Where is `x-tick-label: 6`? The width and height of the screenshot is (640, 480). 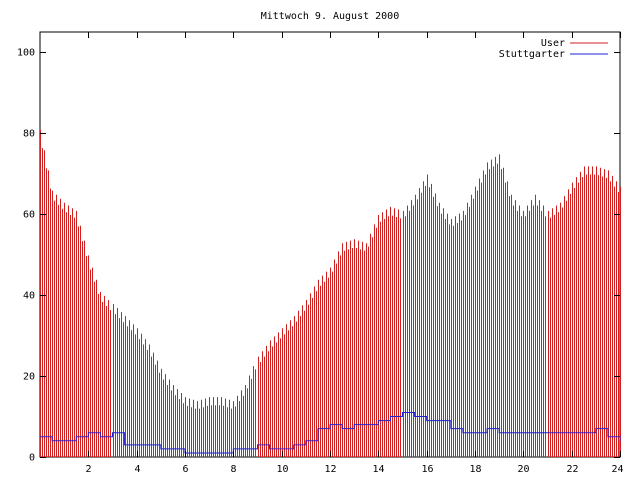
x-tick-label: 6 is located at coordinates (185, 469).